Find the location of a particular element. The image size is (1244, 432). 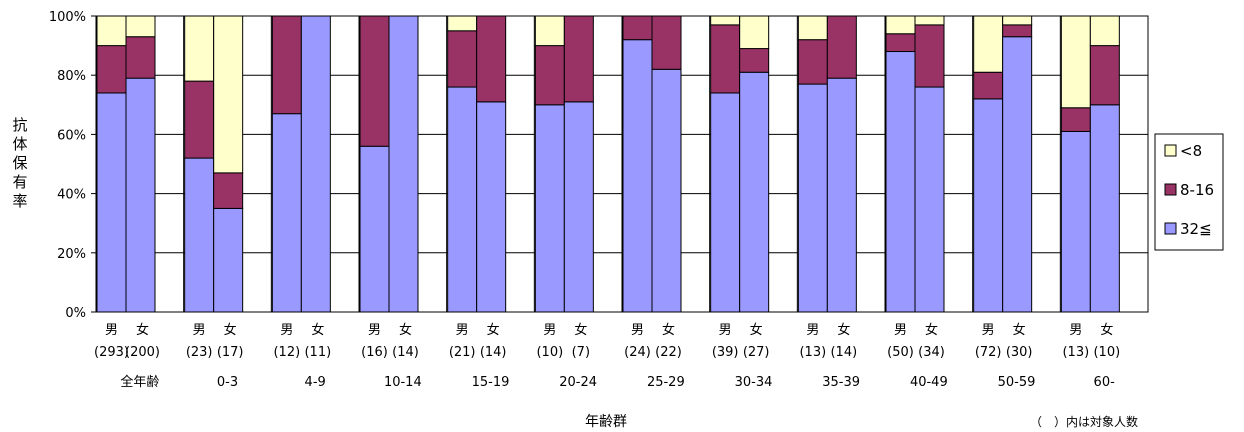

sample-size-label: (13) is located at coordinates (812, 352).